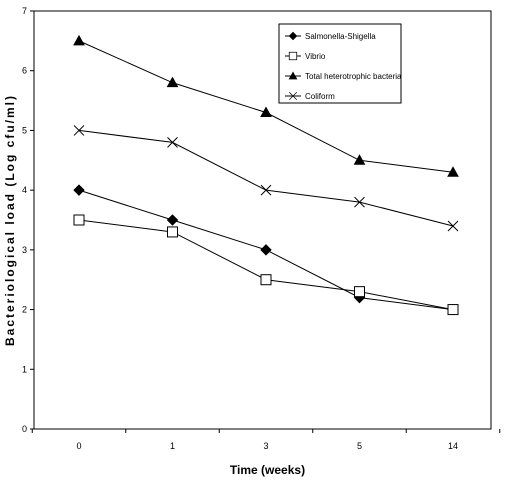  What do you see at coordinates (28, 220) in the screenshot?
I see `y-axis-ticks: 0 1 2 3 4 5 6 7` at bounding box center [28, 220].